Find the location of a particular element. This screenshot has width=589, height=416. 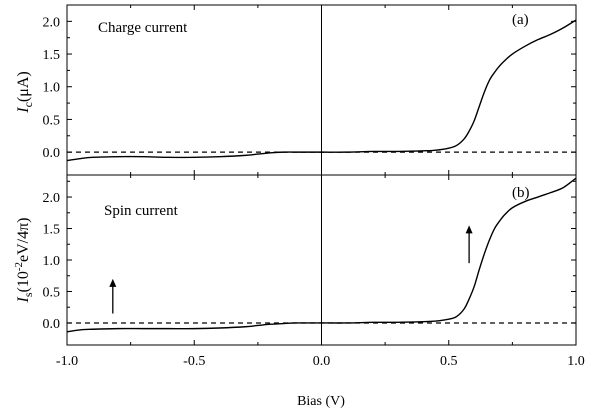

panel-a-ytick-label: 1.0 is located at coordinates (52, 88).